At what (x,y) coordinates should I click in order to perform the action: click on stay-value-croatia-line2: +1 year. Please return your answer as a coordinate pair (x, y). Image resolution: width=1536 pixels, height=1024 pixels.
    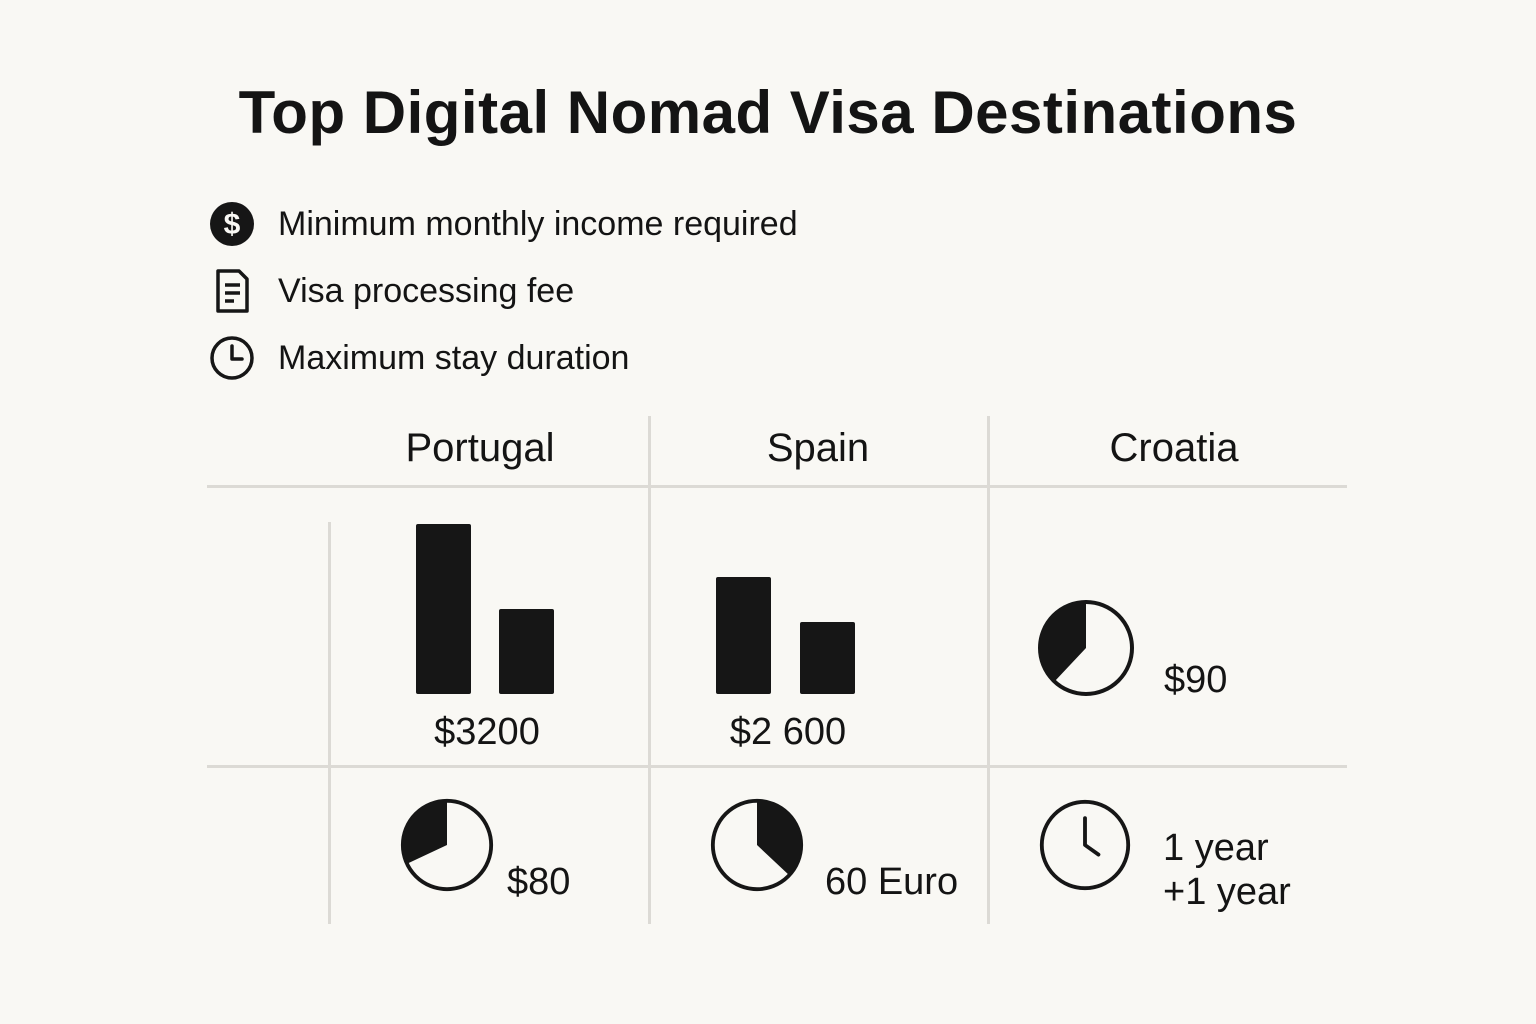
    Looking at the image, I should click on (1227, 892).